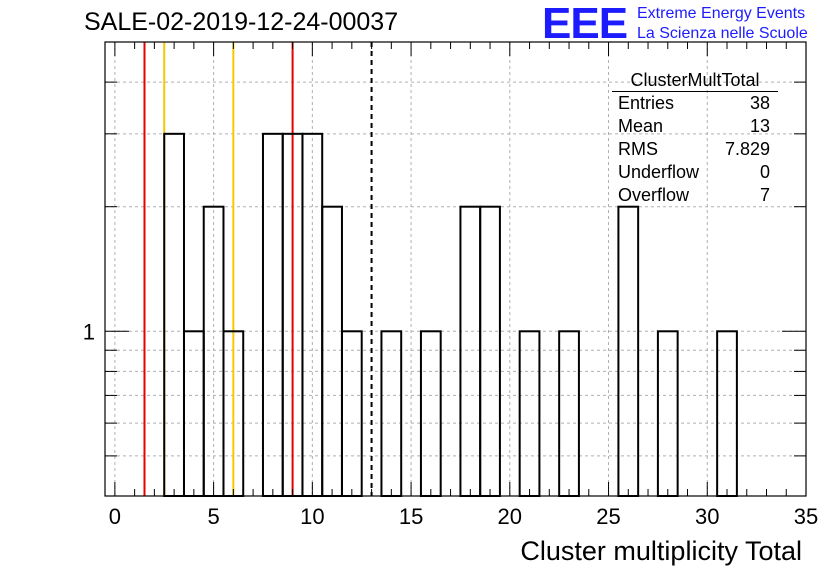  What do you see at coordinates (608, 516) in the screenshot?
I see `x-tick-label: 25` at bounding box center [608, 516].